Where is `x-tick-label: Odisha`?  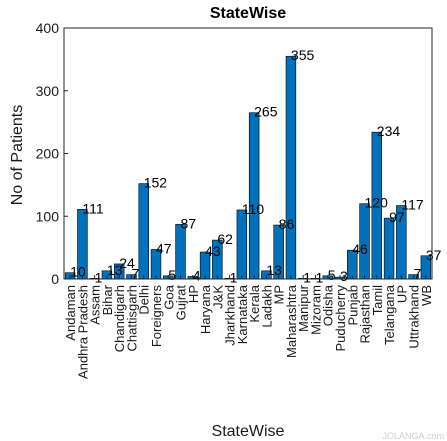 x-tick-label: Odisha is located at coordinates (328, 305).